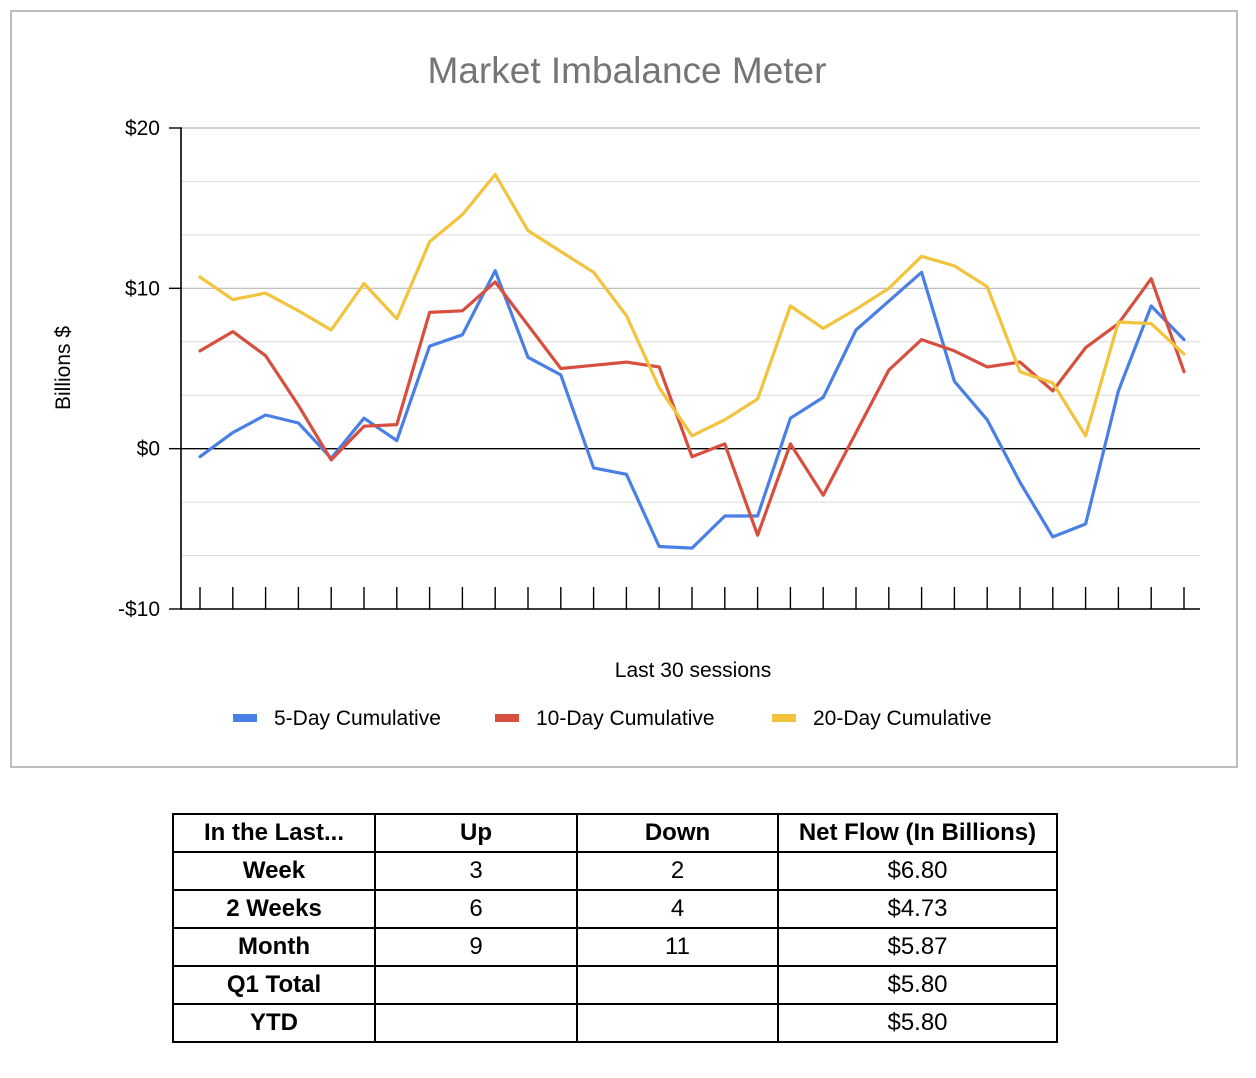  I want to click on table-cell: $6.80, so click(917, 871).